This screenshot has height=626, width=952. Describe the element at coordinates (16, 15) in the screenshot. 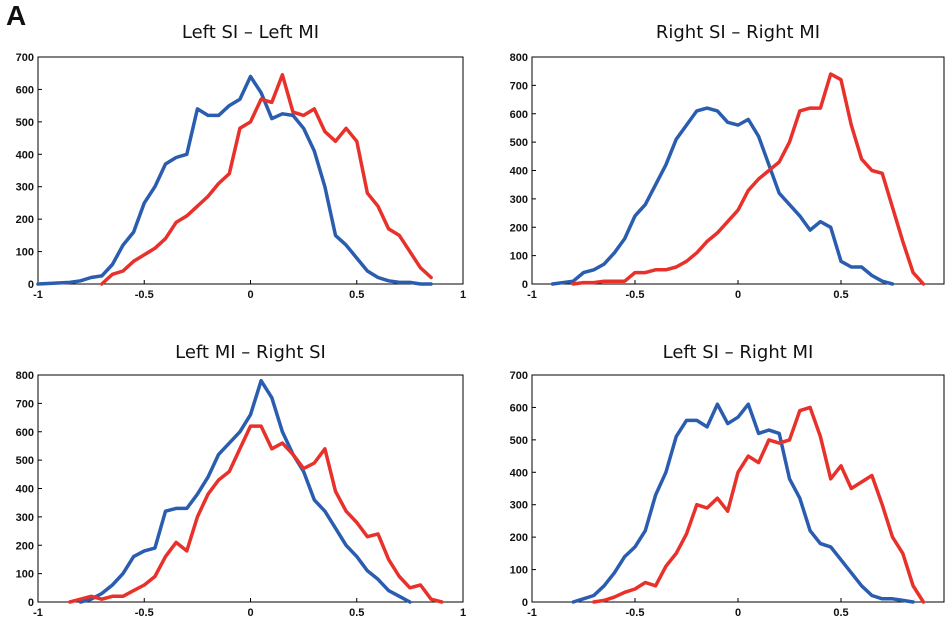

I see `figure-label: A` at that location.